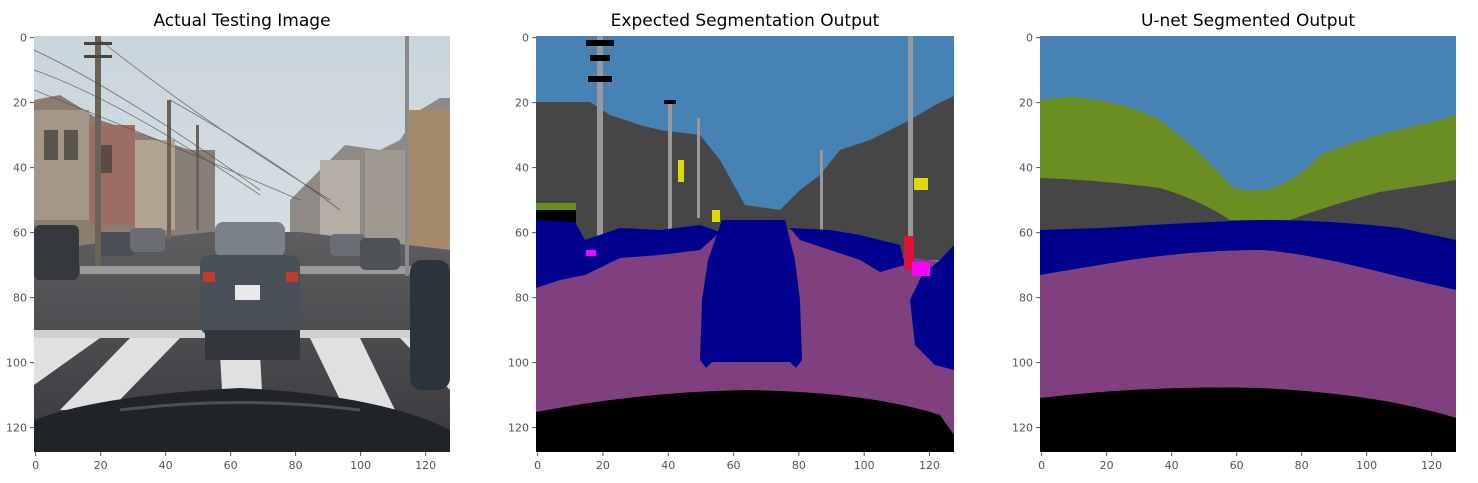 The height and width of the screenshot is (483, 1478). Describe the element at coordinates (745, 21) in the screenshot. I see `panel-title: Expected Segmentation Output` at that location.